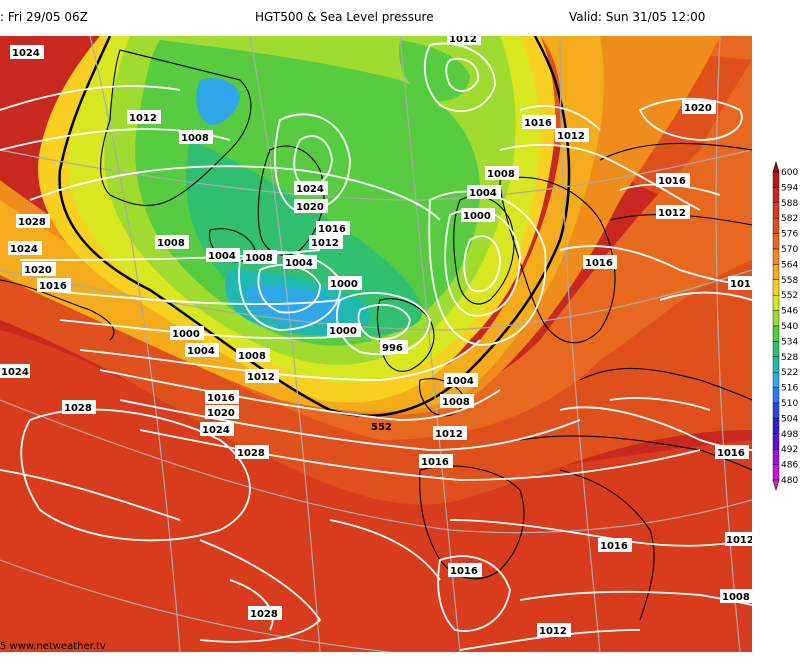 Image resolution: width=800 pixels, height=670 pixels. Describe the element at coordinates (789, 327) in the screenshot. I see `legend-label: 540` at that location.